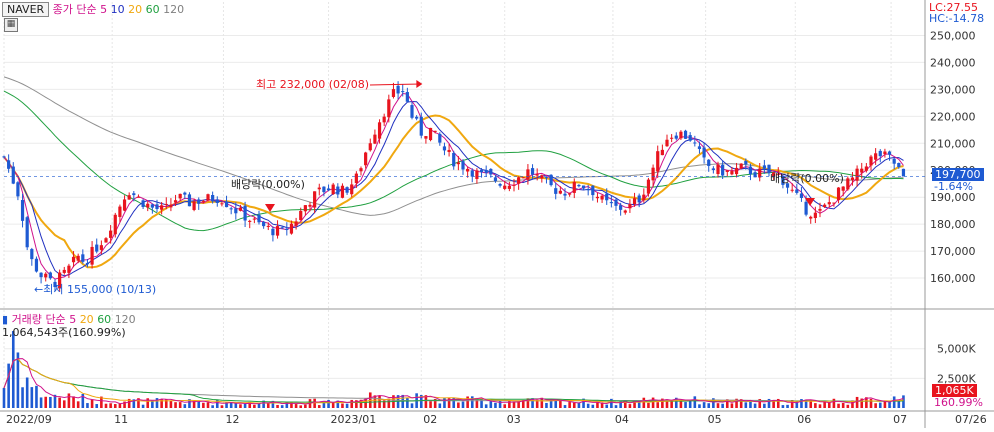 This screenshot has height=432, width=994. Describe the element at coordinates (953, 197) in the screenshot. I see `price-tick-label: 190,000` at that location.